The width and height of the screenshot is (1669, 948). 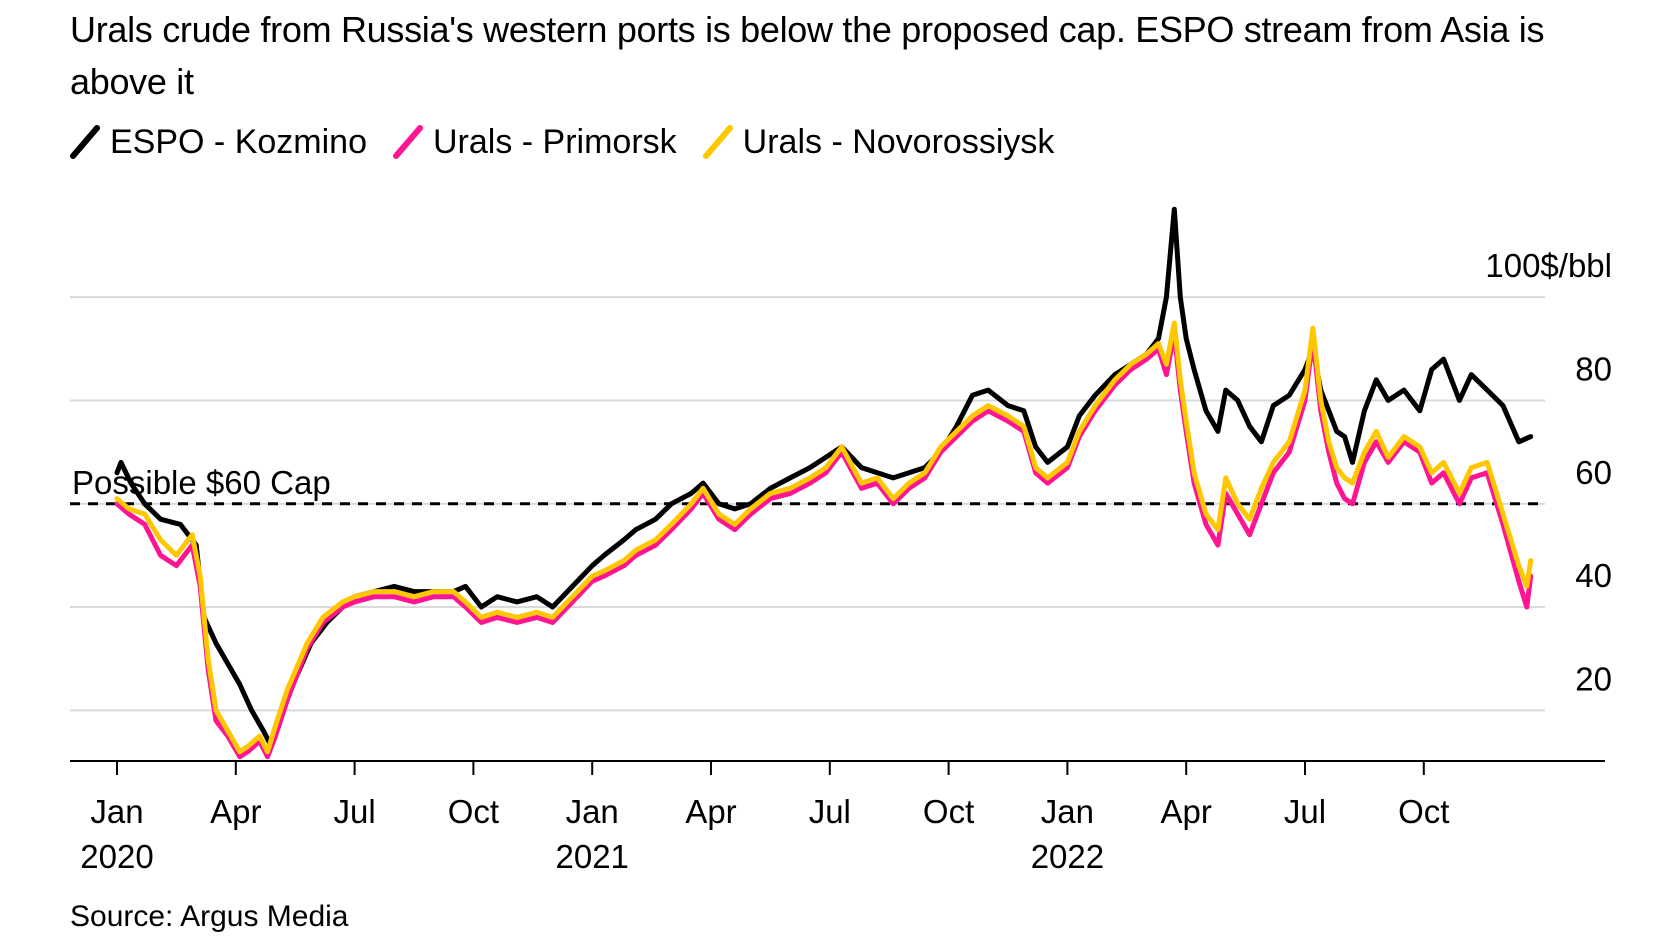 What do you see at coordinates (116, 856) in the screenshot?
I see `x-tick-label-year: 2020` at bounding box center [116, 856].